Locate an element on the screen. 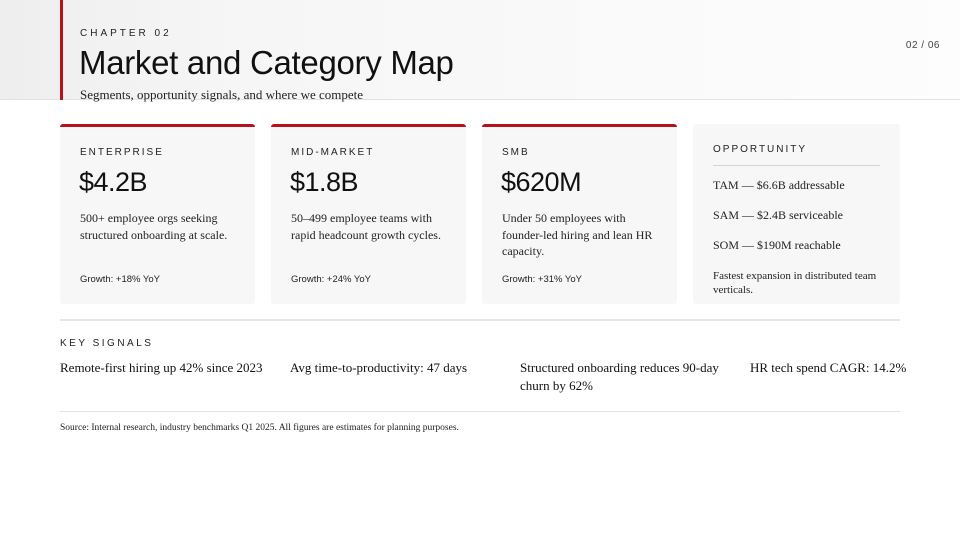 Image resolution: width=960 pixels, height=540 pixels. key-signal-item: Remote-first hiring up 42% since 2023 is located at coordinates (161, 367).